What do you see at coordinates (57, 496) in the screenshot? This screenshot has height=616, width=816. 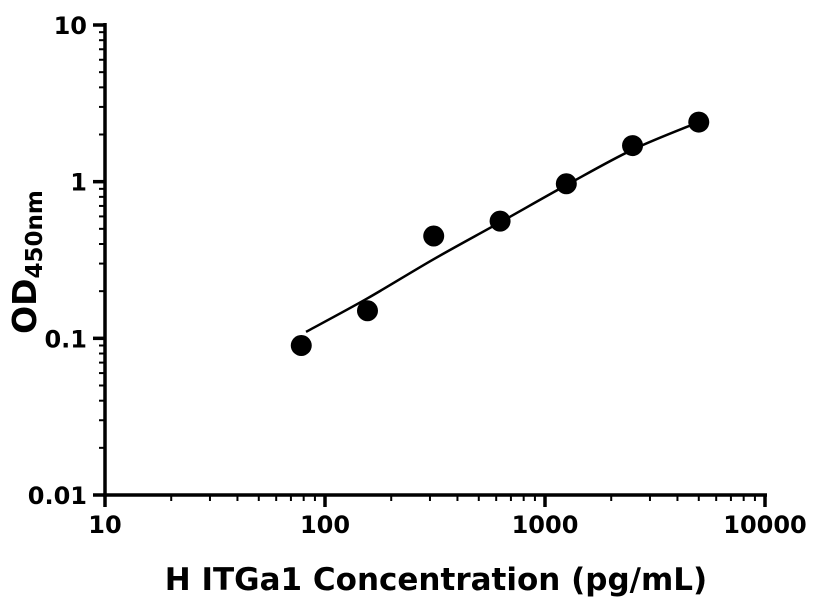 I see `y-tick-label: 0.01` at bounding box center [57, 496].